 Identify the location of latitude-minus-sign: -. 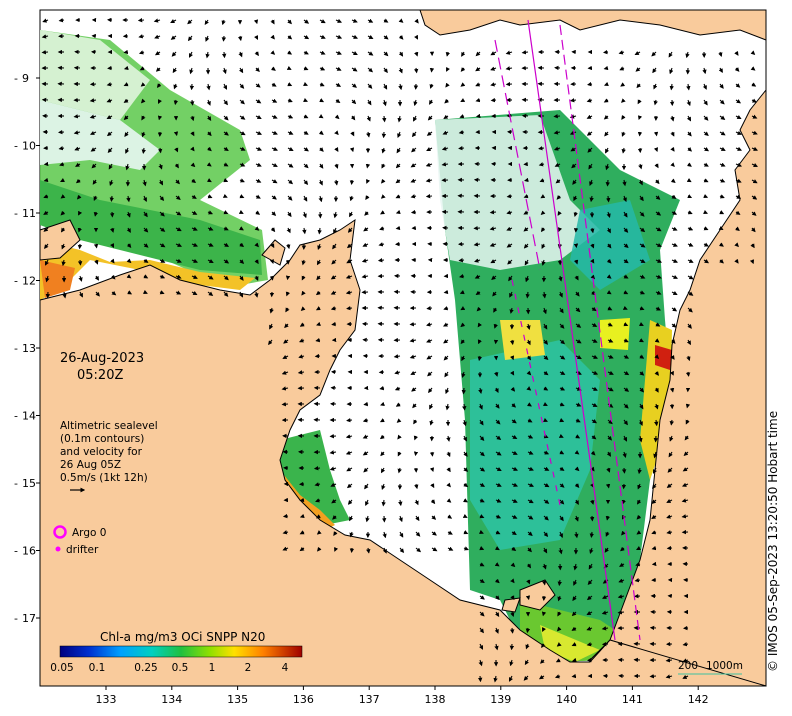
(16, 618).